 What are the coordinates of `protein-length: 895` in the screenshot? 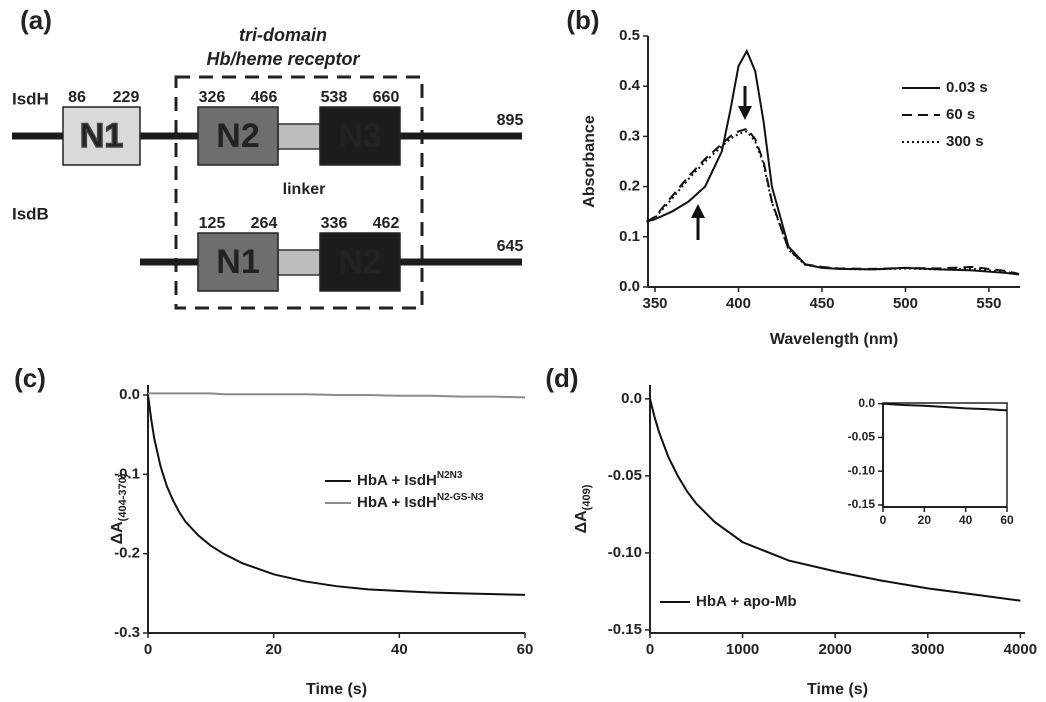 It's located at (510, 120).